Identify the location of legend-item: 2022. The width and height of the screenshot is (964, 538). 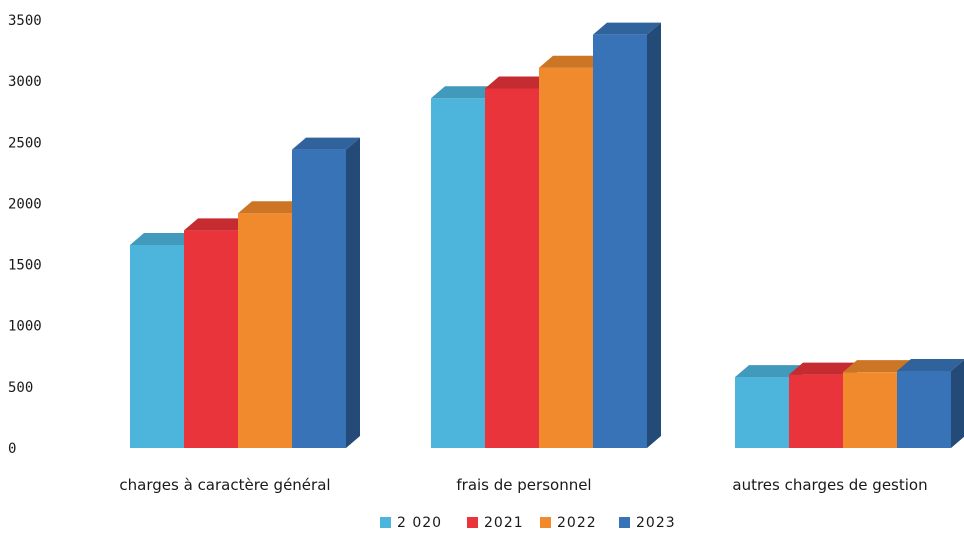
(568, 523).